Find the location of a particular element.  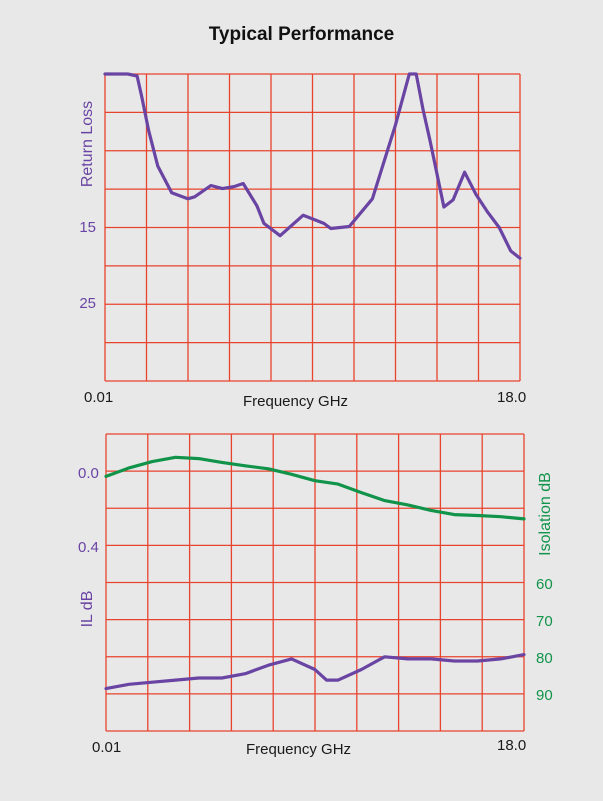

isolation-axis-label: Isolation dB is located at coordinates (545, 514).